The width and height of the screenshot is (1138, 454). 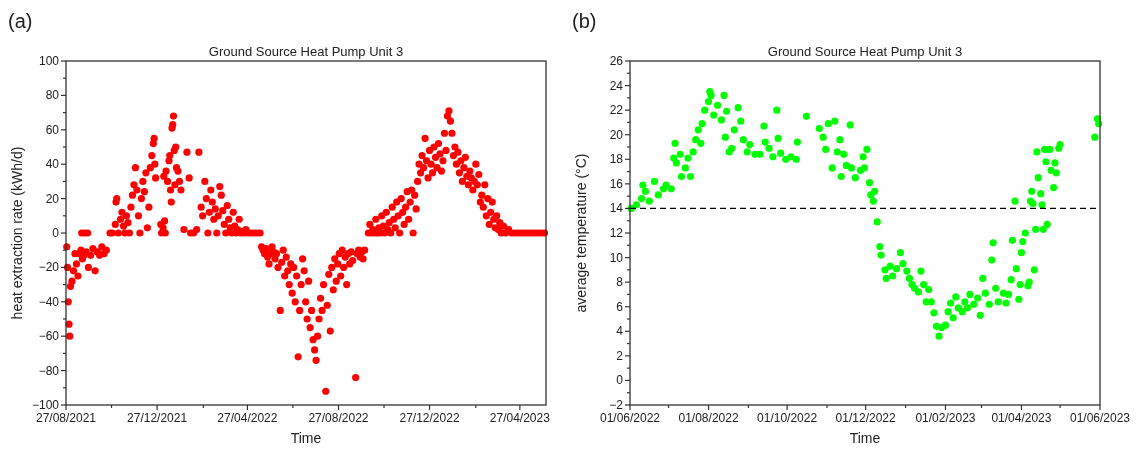 What do you see at coordinates (616, 405) in the screenshot?
I see `y-tick-label: −2` at bounding box center [616, 405].